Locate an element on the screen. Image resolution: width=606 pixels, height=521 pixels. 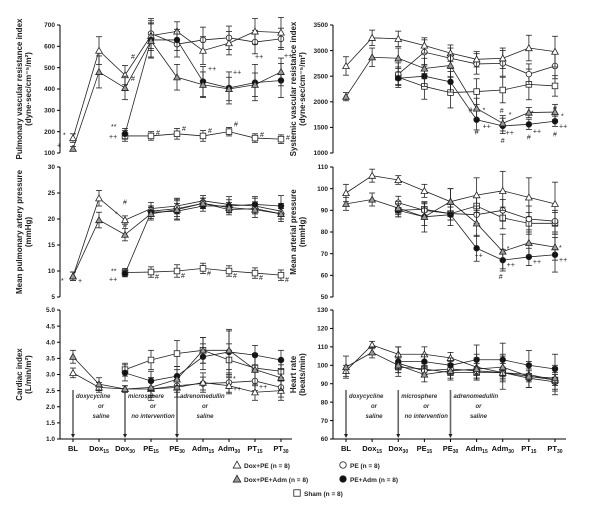
y-axis-label: (L/min/m²) is located at coordinates (28, 374).